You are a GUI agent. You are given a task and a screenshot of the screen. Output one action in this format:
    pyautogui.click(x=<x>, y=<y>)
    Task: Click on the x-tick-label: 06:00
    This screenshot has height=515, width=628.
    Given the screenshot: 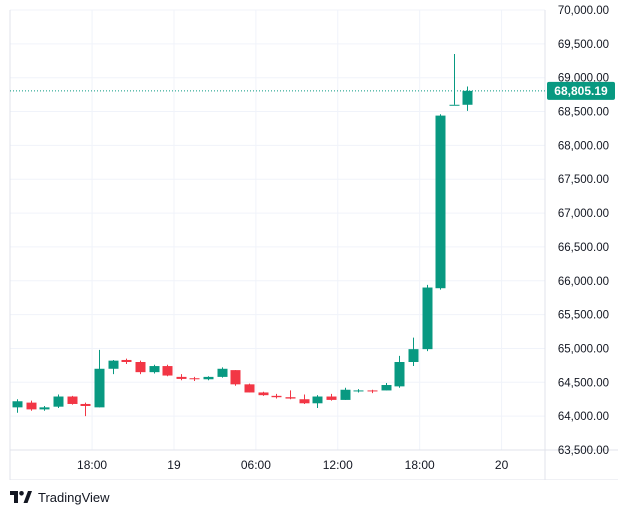 What is the action you would take?
    pyautogui.click(x=256, y=465)
    